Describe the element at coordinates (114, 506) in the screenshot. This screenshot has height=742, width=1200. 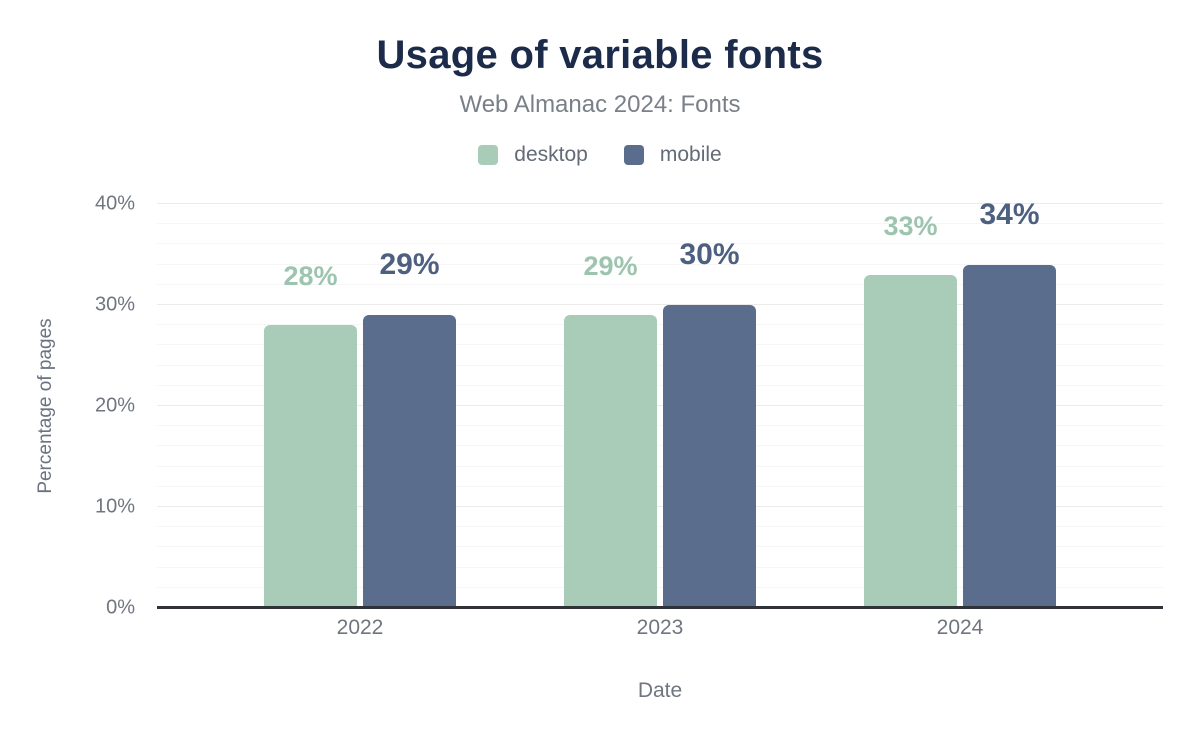
I see `y-tick-label: 10%` at that location.